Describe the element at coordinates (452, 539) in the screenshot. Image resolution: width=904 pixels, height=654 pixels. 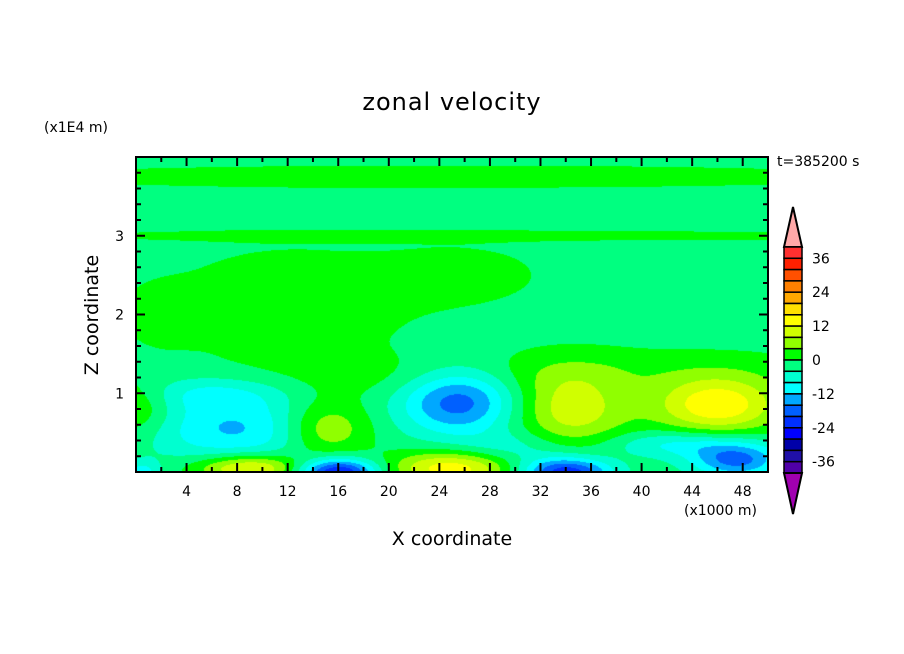
I see `x-axis-label: X coordinate` at that location.